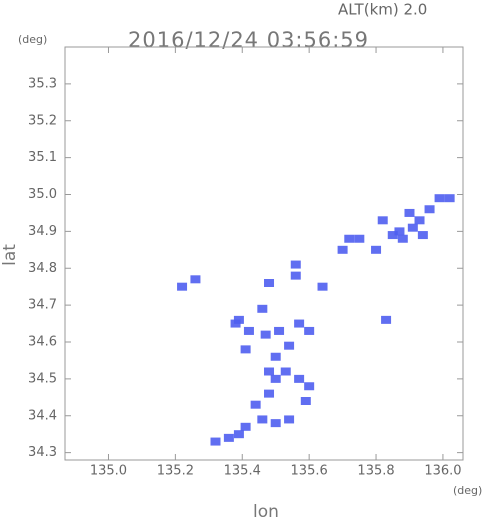 This screenshot has width=491, height=521. I want to click on y-tick-label: 34.6, so click(42, 342).